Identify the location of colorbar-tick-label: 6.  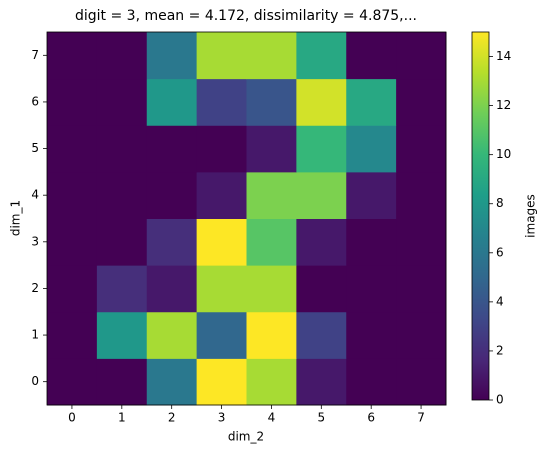
(500, 252).